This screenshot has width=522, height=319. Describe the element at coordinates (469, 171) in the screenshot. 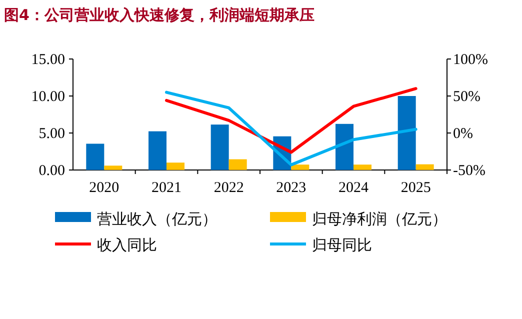

I see `y2-tick-label: -50%` at that location.